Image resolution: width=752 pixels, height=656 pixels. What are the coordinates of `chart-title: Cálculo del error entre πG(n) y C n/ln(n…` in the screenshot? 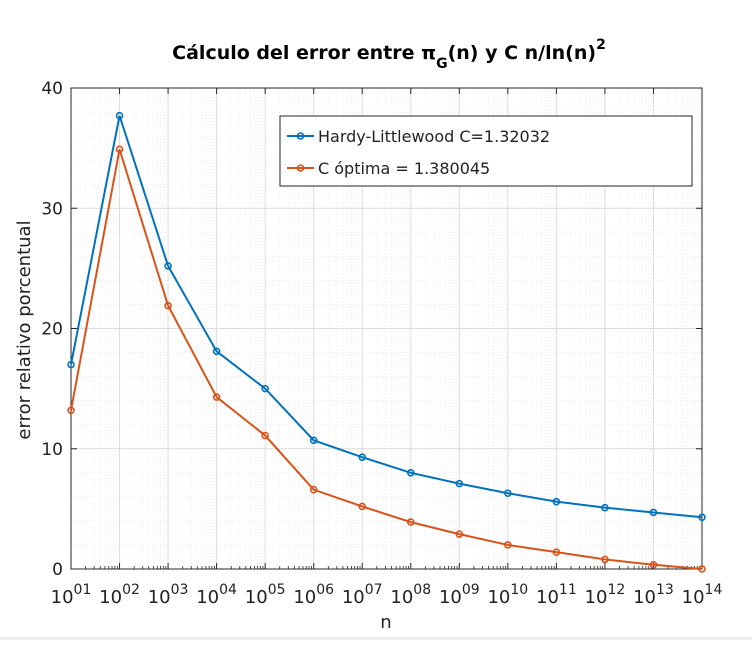 It's located at (389, 54).